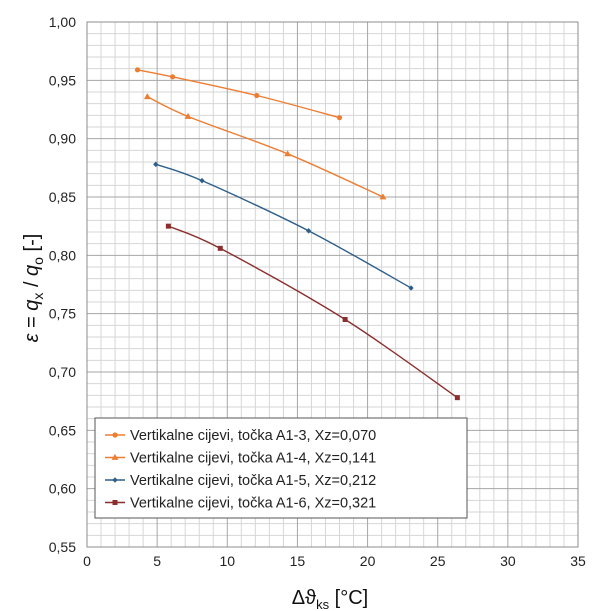 The width and height of the screenshot is (594, 611). What do you see at coordinates (62, 489) in the screenshot?
I see `y-tick-label: 0,60` at bounding box center [62, 489].